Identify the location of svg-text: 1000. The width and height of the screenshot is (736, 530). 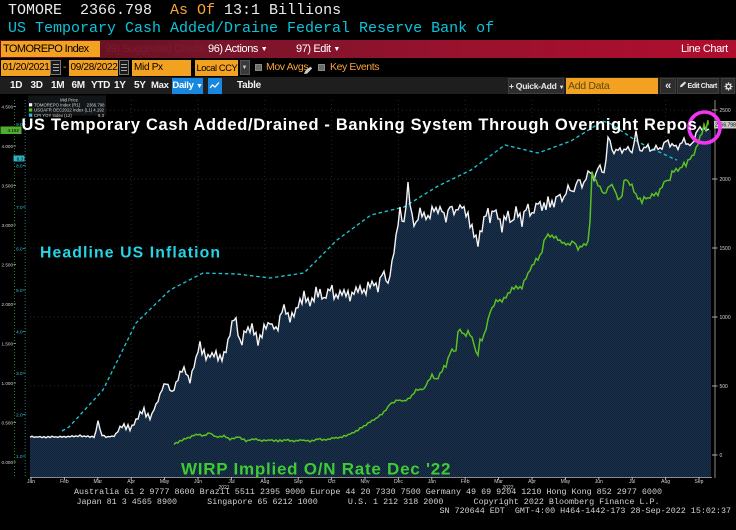
(725, 318).